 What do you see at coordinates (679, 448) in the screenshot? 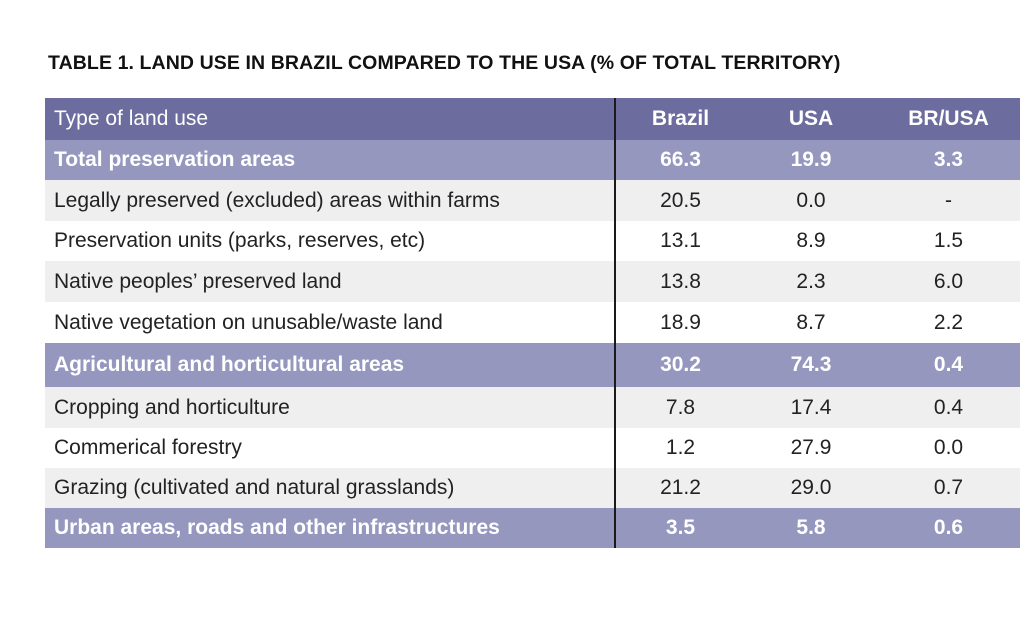
I see `brazil-cell: 1.2` at bounding box center [679, 448].